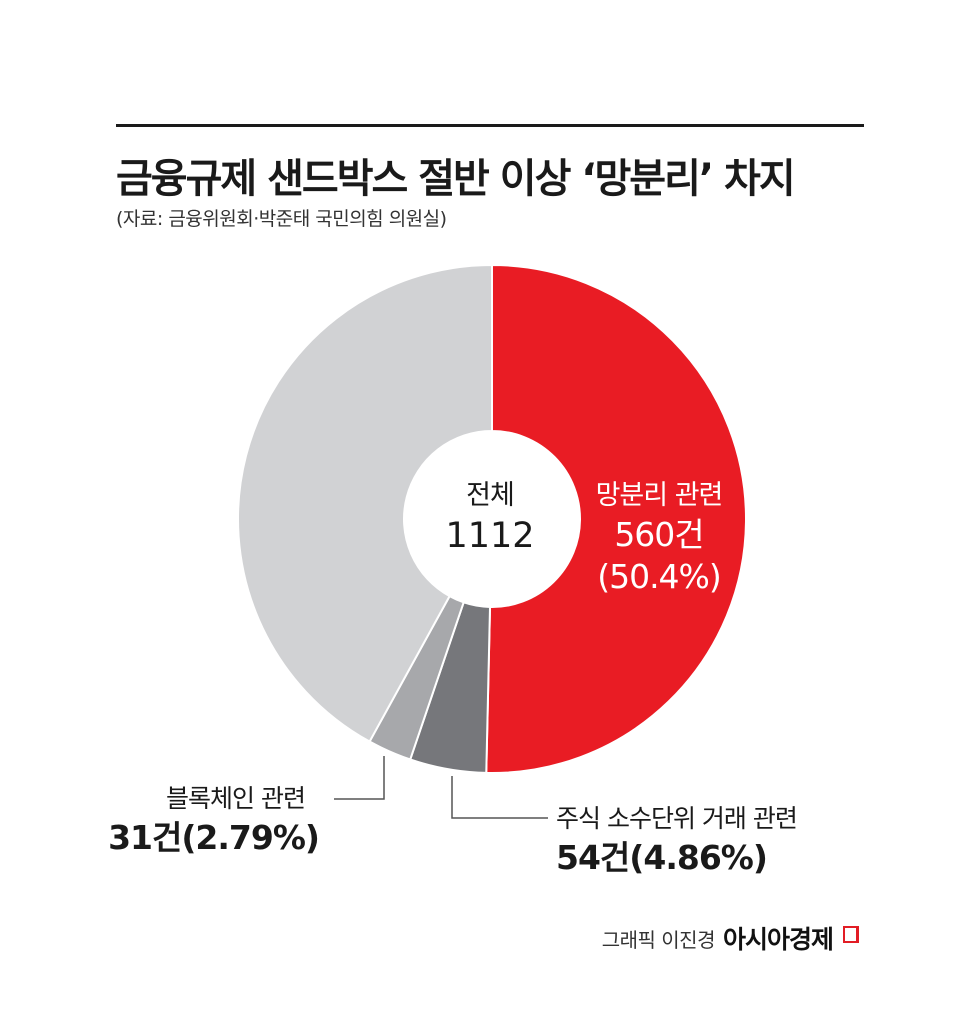  What do you see at coordinates (281, 219) in the screenshot?
I see `chart-source: (자료: 금융위원회·박준태 국민의힘 의원실)` at bounding box center [281, 219].